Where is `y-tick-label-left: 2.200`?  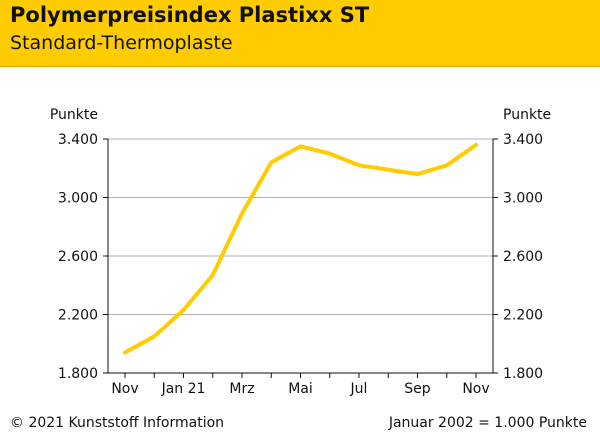
y-tick-label-left: 2.200 is located at coordinates (78, 316).